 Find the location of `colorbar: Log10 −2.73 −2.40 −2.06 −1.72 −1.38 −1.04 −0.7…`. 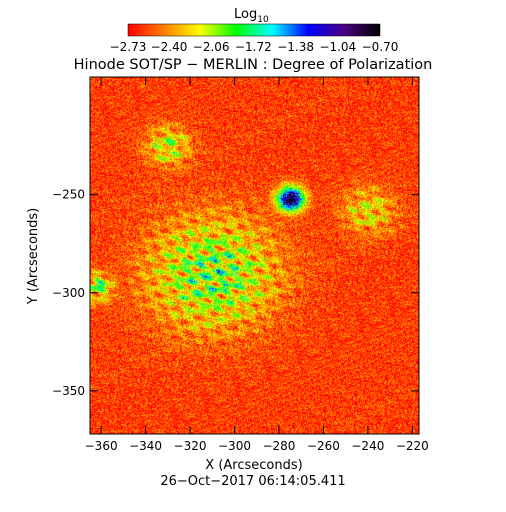

colorbar: Log10 −2.73 −2.40 −2.06 −1.72 −1.38 −1.04 −0.7… is located at coordinates (254, 30).